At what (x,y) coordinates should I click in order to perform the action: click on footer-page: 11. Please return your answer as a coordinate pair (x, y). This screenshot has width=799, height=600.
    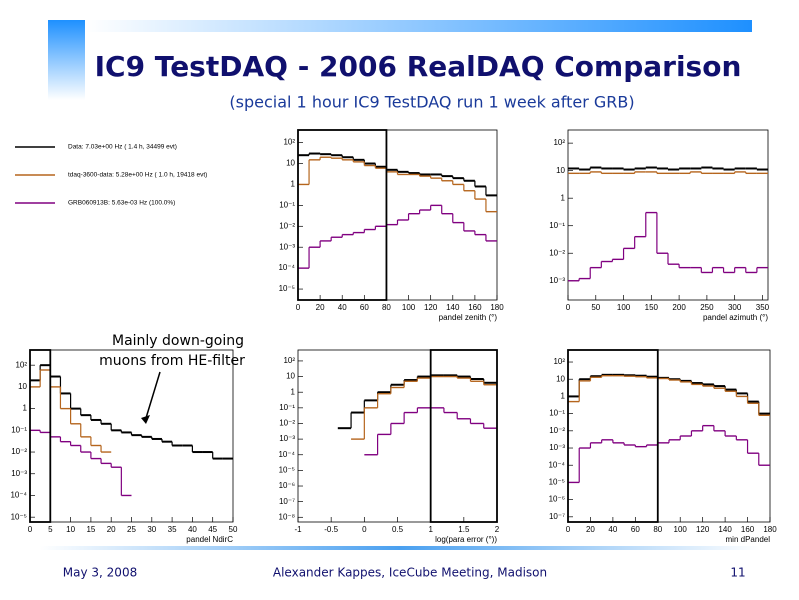
    Looking at the image, I should click on (737, 573).